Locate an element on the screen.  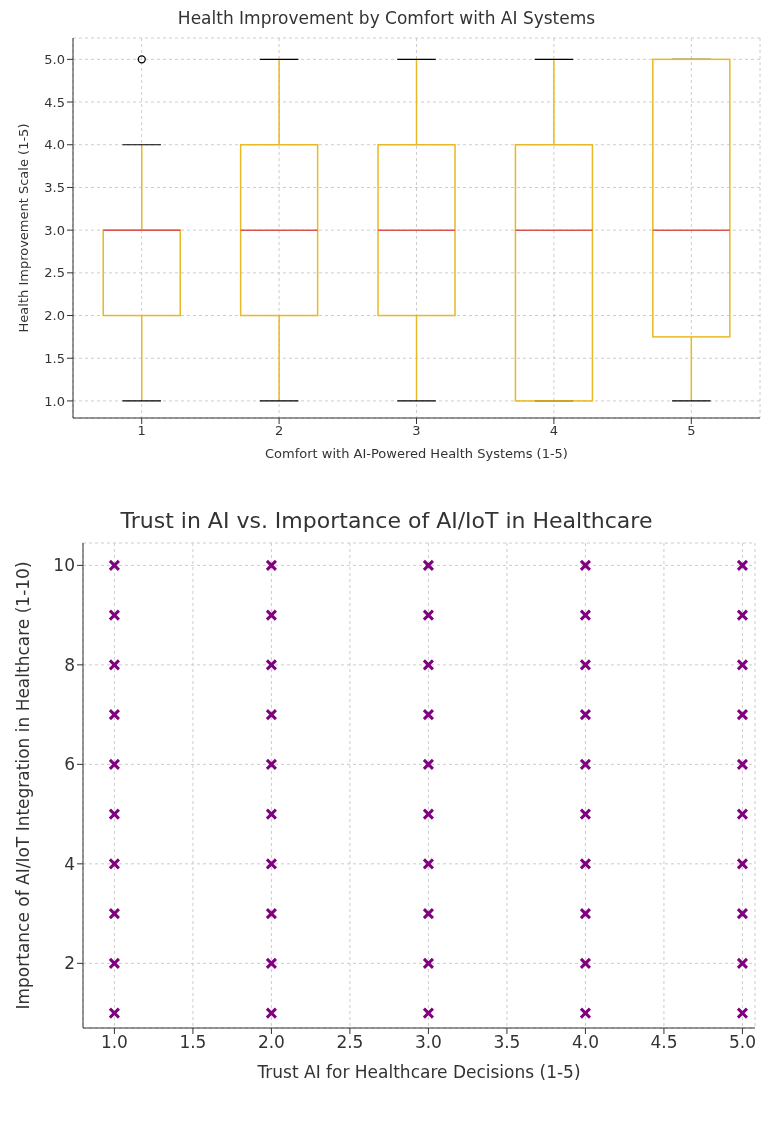
x-tick-label: 3 is located at coordinates (416, 431).